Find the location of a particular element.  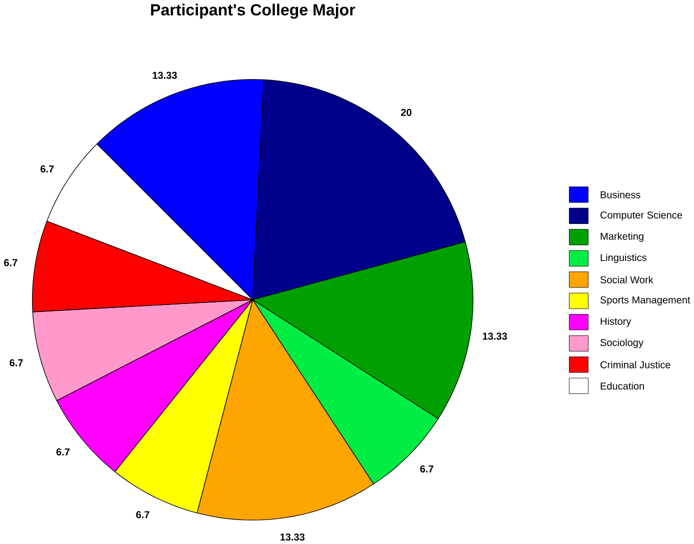

legend-label: Sports Management is located at coordinates (645, 301).